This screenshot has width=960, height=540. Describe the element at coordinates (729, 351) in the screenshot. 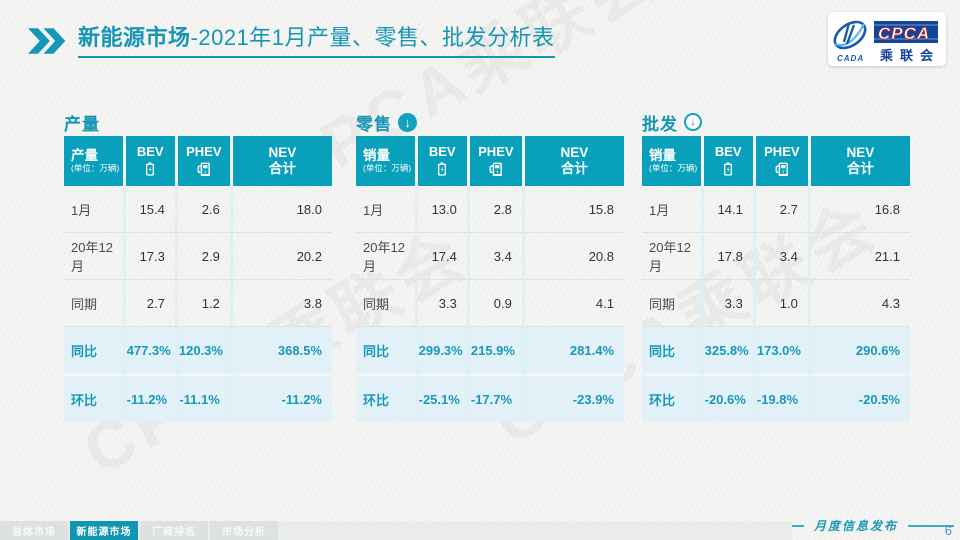

I see `bev-value: 325.8%` at that location.